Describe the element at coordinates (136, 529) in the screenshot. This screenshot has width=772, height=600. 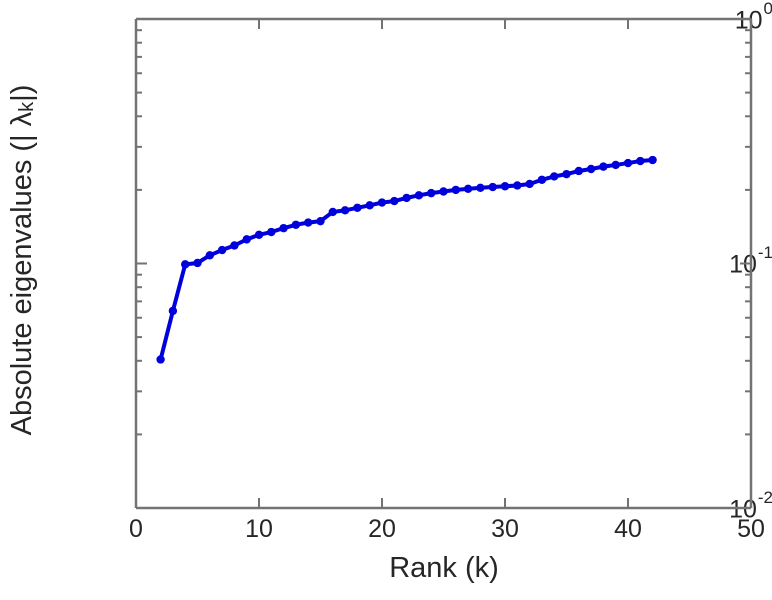
I see `x-tick-label-0: 0` at that location.